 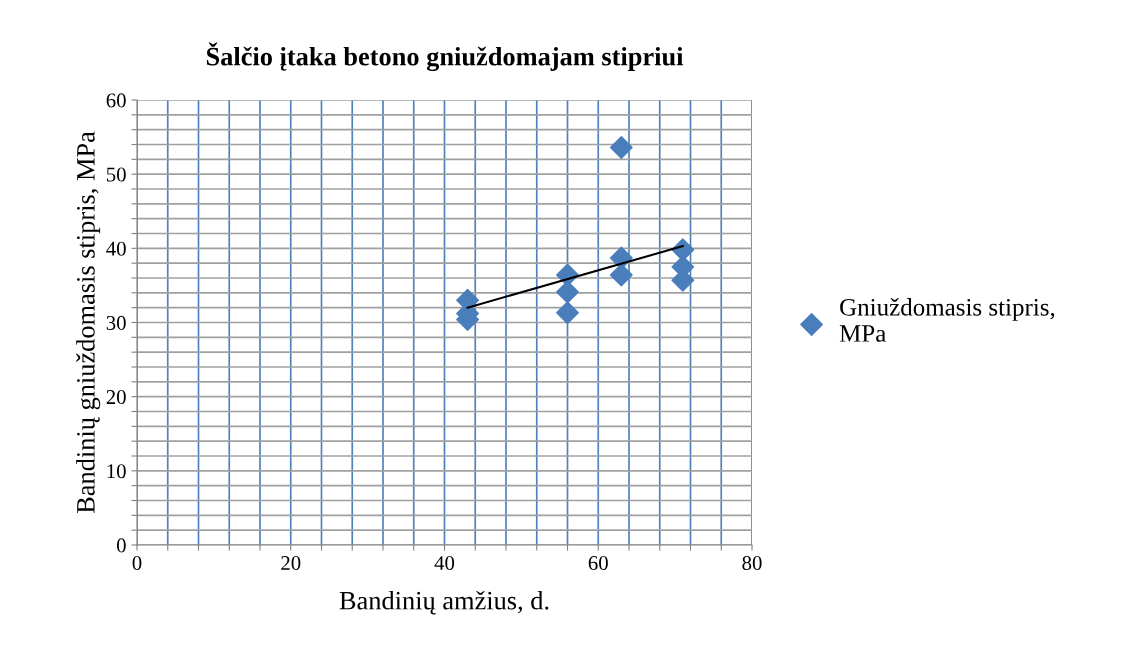 I want to click on x-tick-label: 0, so click(x=137, y=563).